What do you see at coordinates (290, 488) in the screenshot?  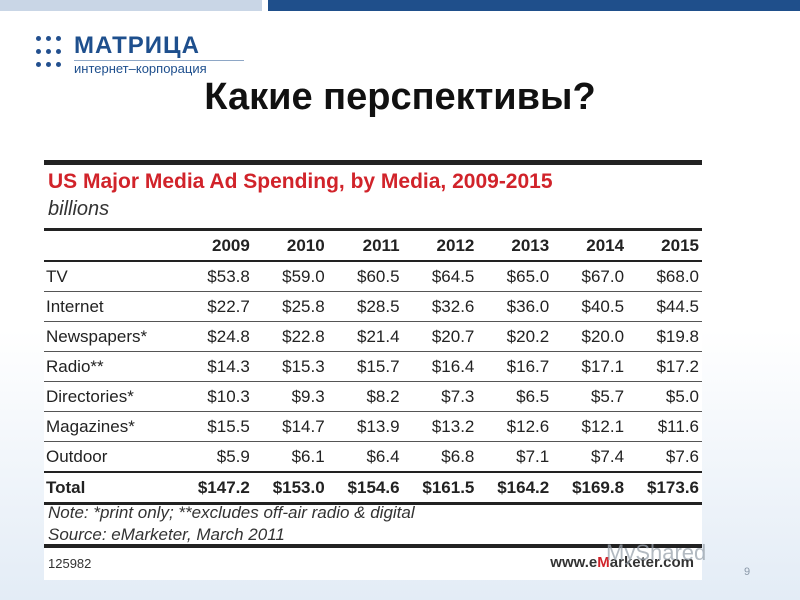 I see `table-cell: $153.0` at bounding box center [290, 488].